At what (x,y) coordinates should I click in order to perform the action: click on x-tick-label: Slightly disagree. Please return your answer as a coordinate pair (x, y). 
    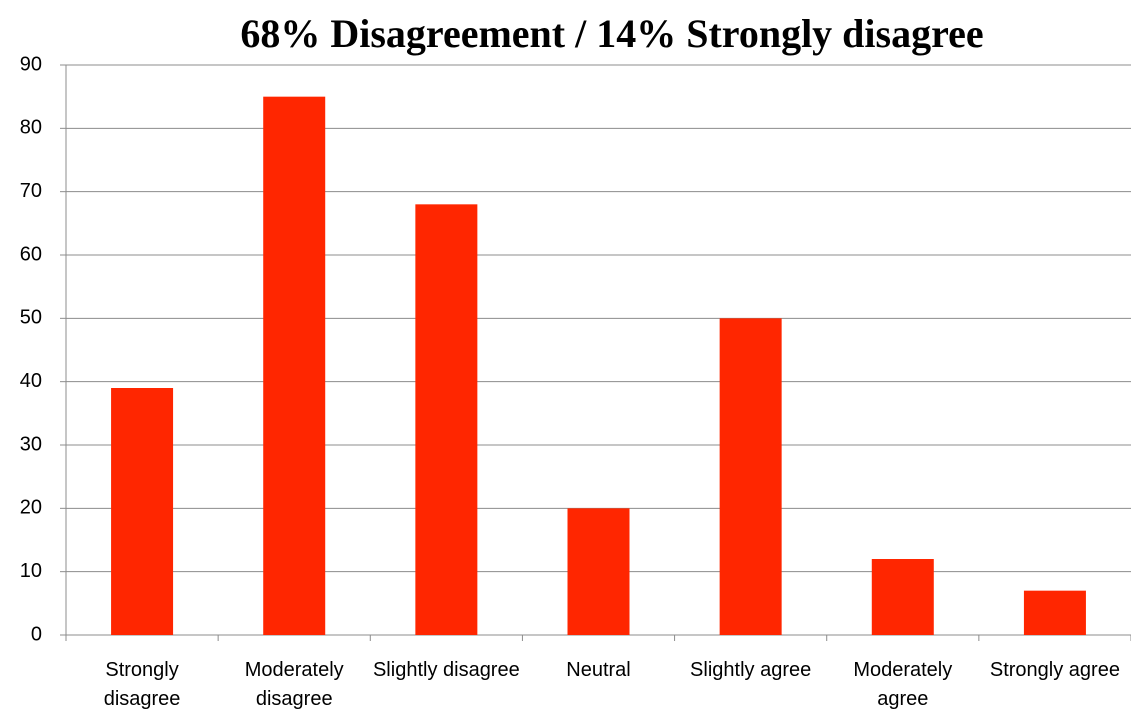
    Looking at the image, I should click on (446, 670).